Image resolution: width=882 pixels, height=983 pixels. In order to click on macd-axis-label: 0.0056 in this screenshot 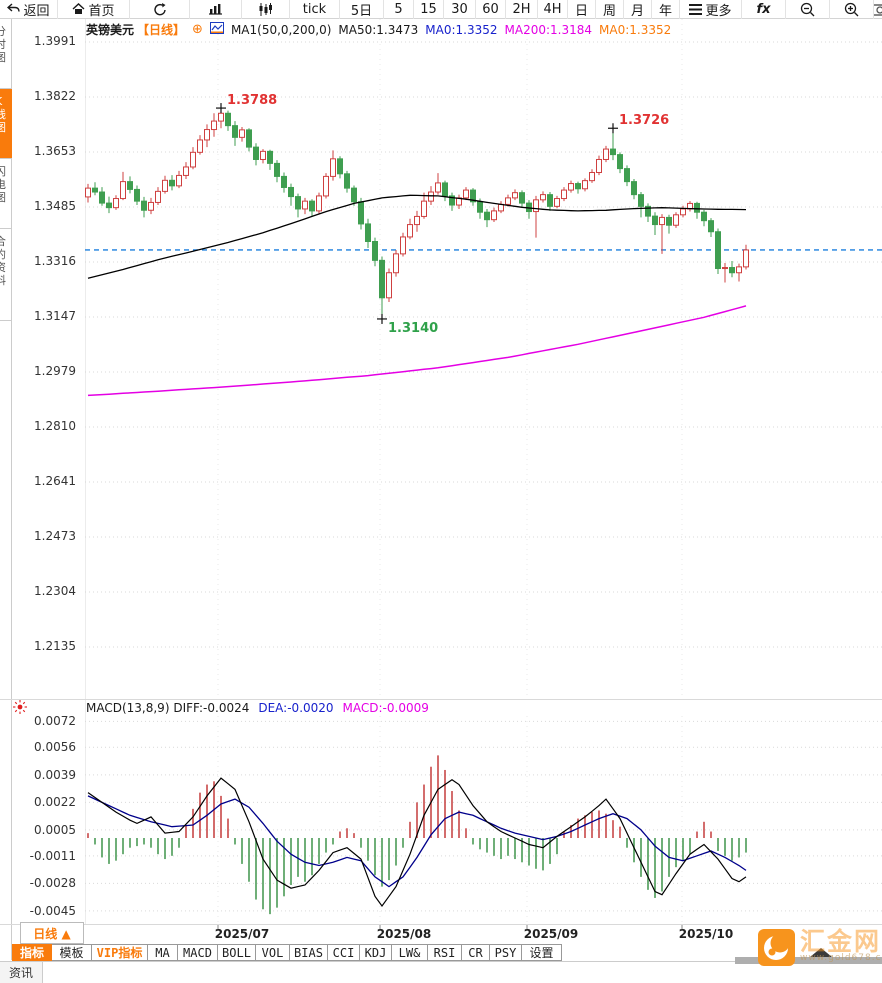, I will do `click(55, 747)`.